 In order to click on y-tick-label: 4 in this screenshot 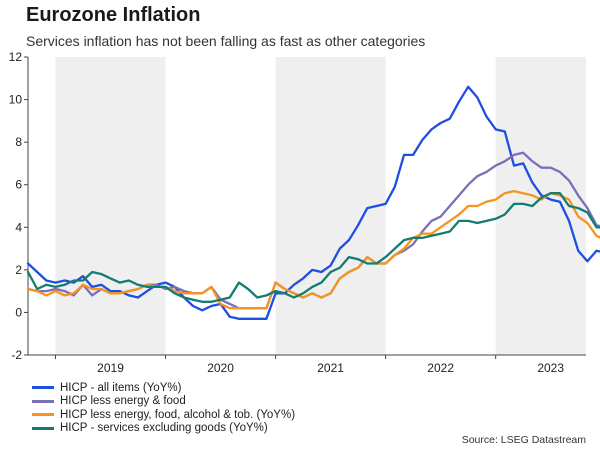, I will do `click(18, 227)`.